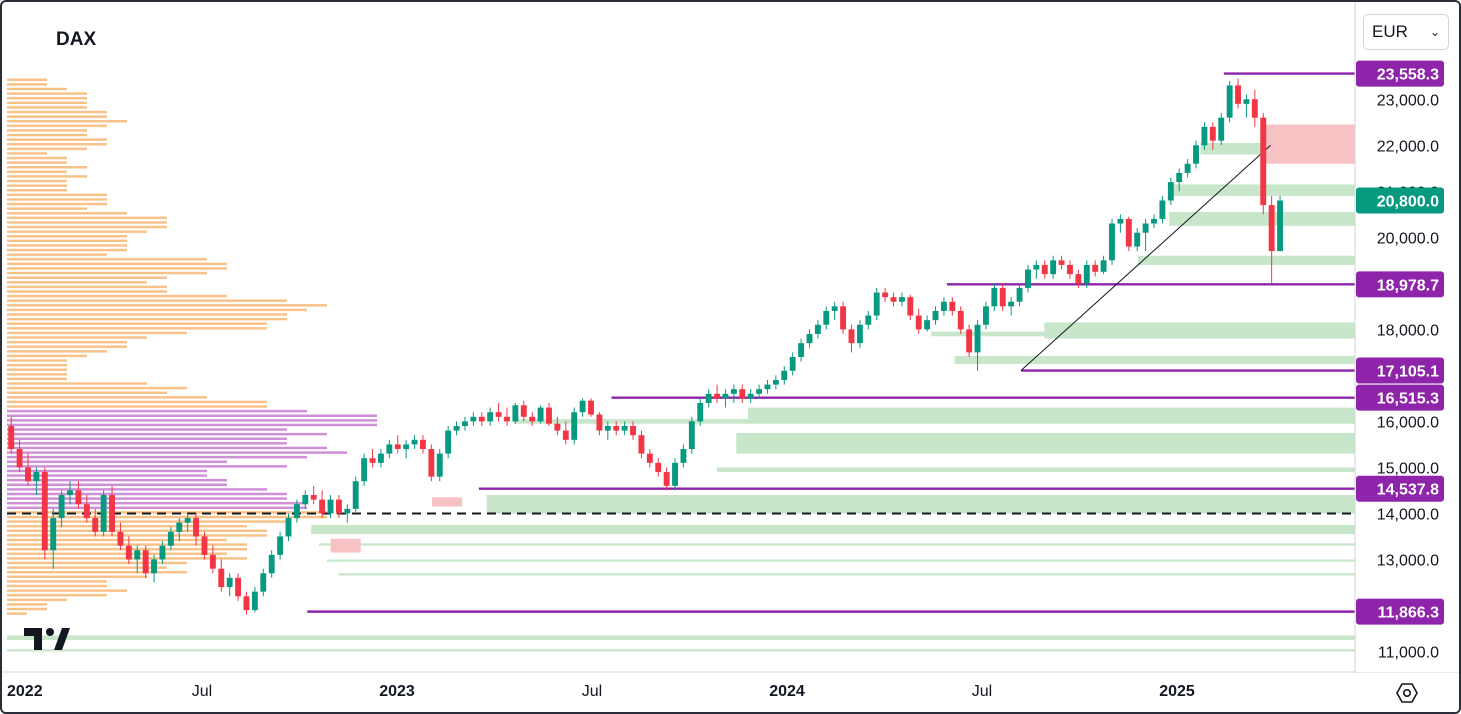 The height and width of the screenshot is (714, 1461). I want to click on trendline, so click(1145, 257).